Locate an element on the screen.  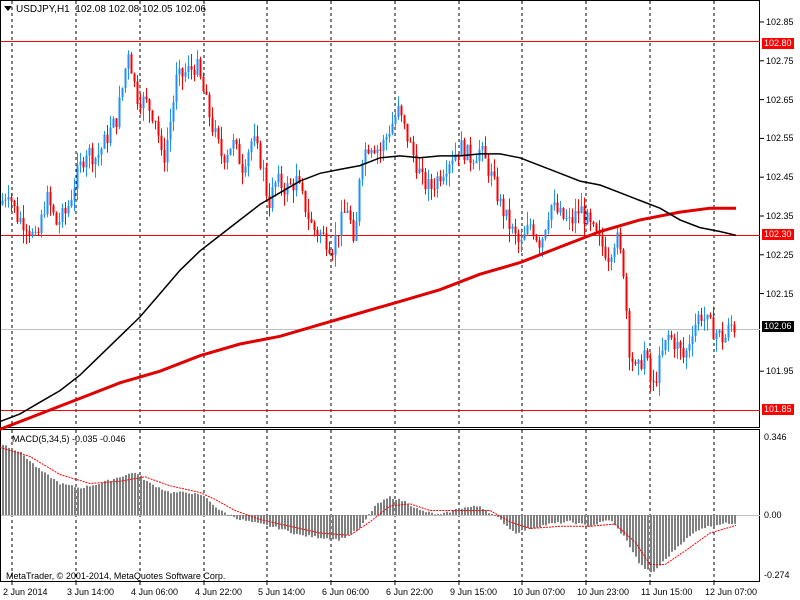
chart-menu-icon is located at coordinates (8, 8).